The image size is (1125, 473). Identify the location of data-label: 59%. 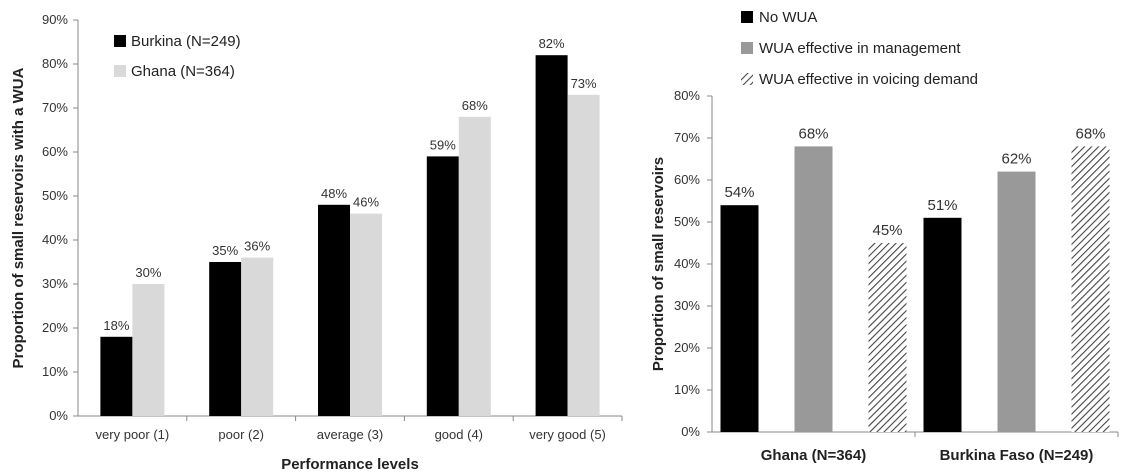
(443, 144).